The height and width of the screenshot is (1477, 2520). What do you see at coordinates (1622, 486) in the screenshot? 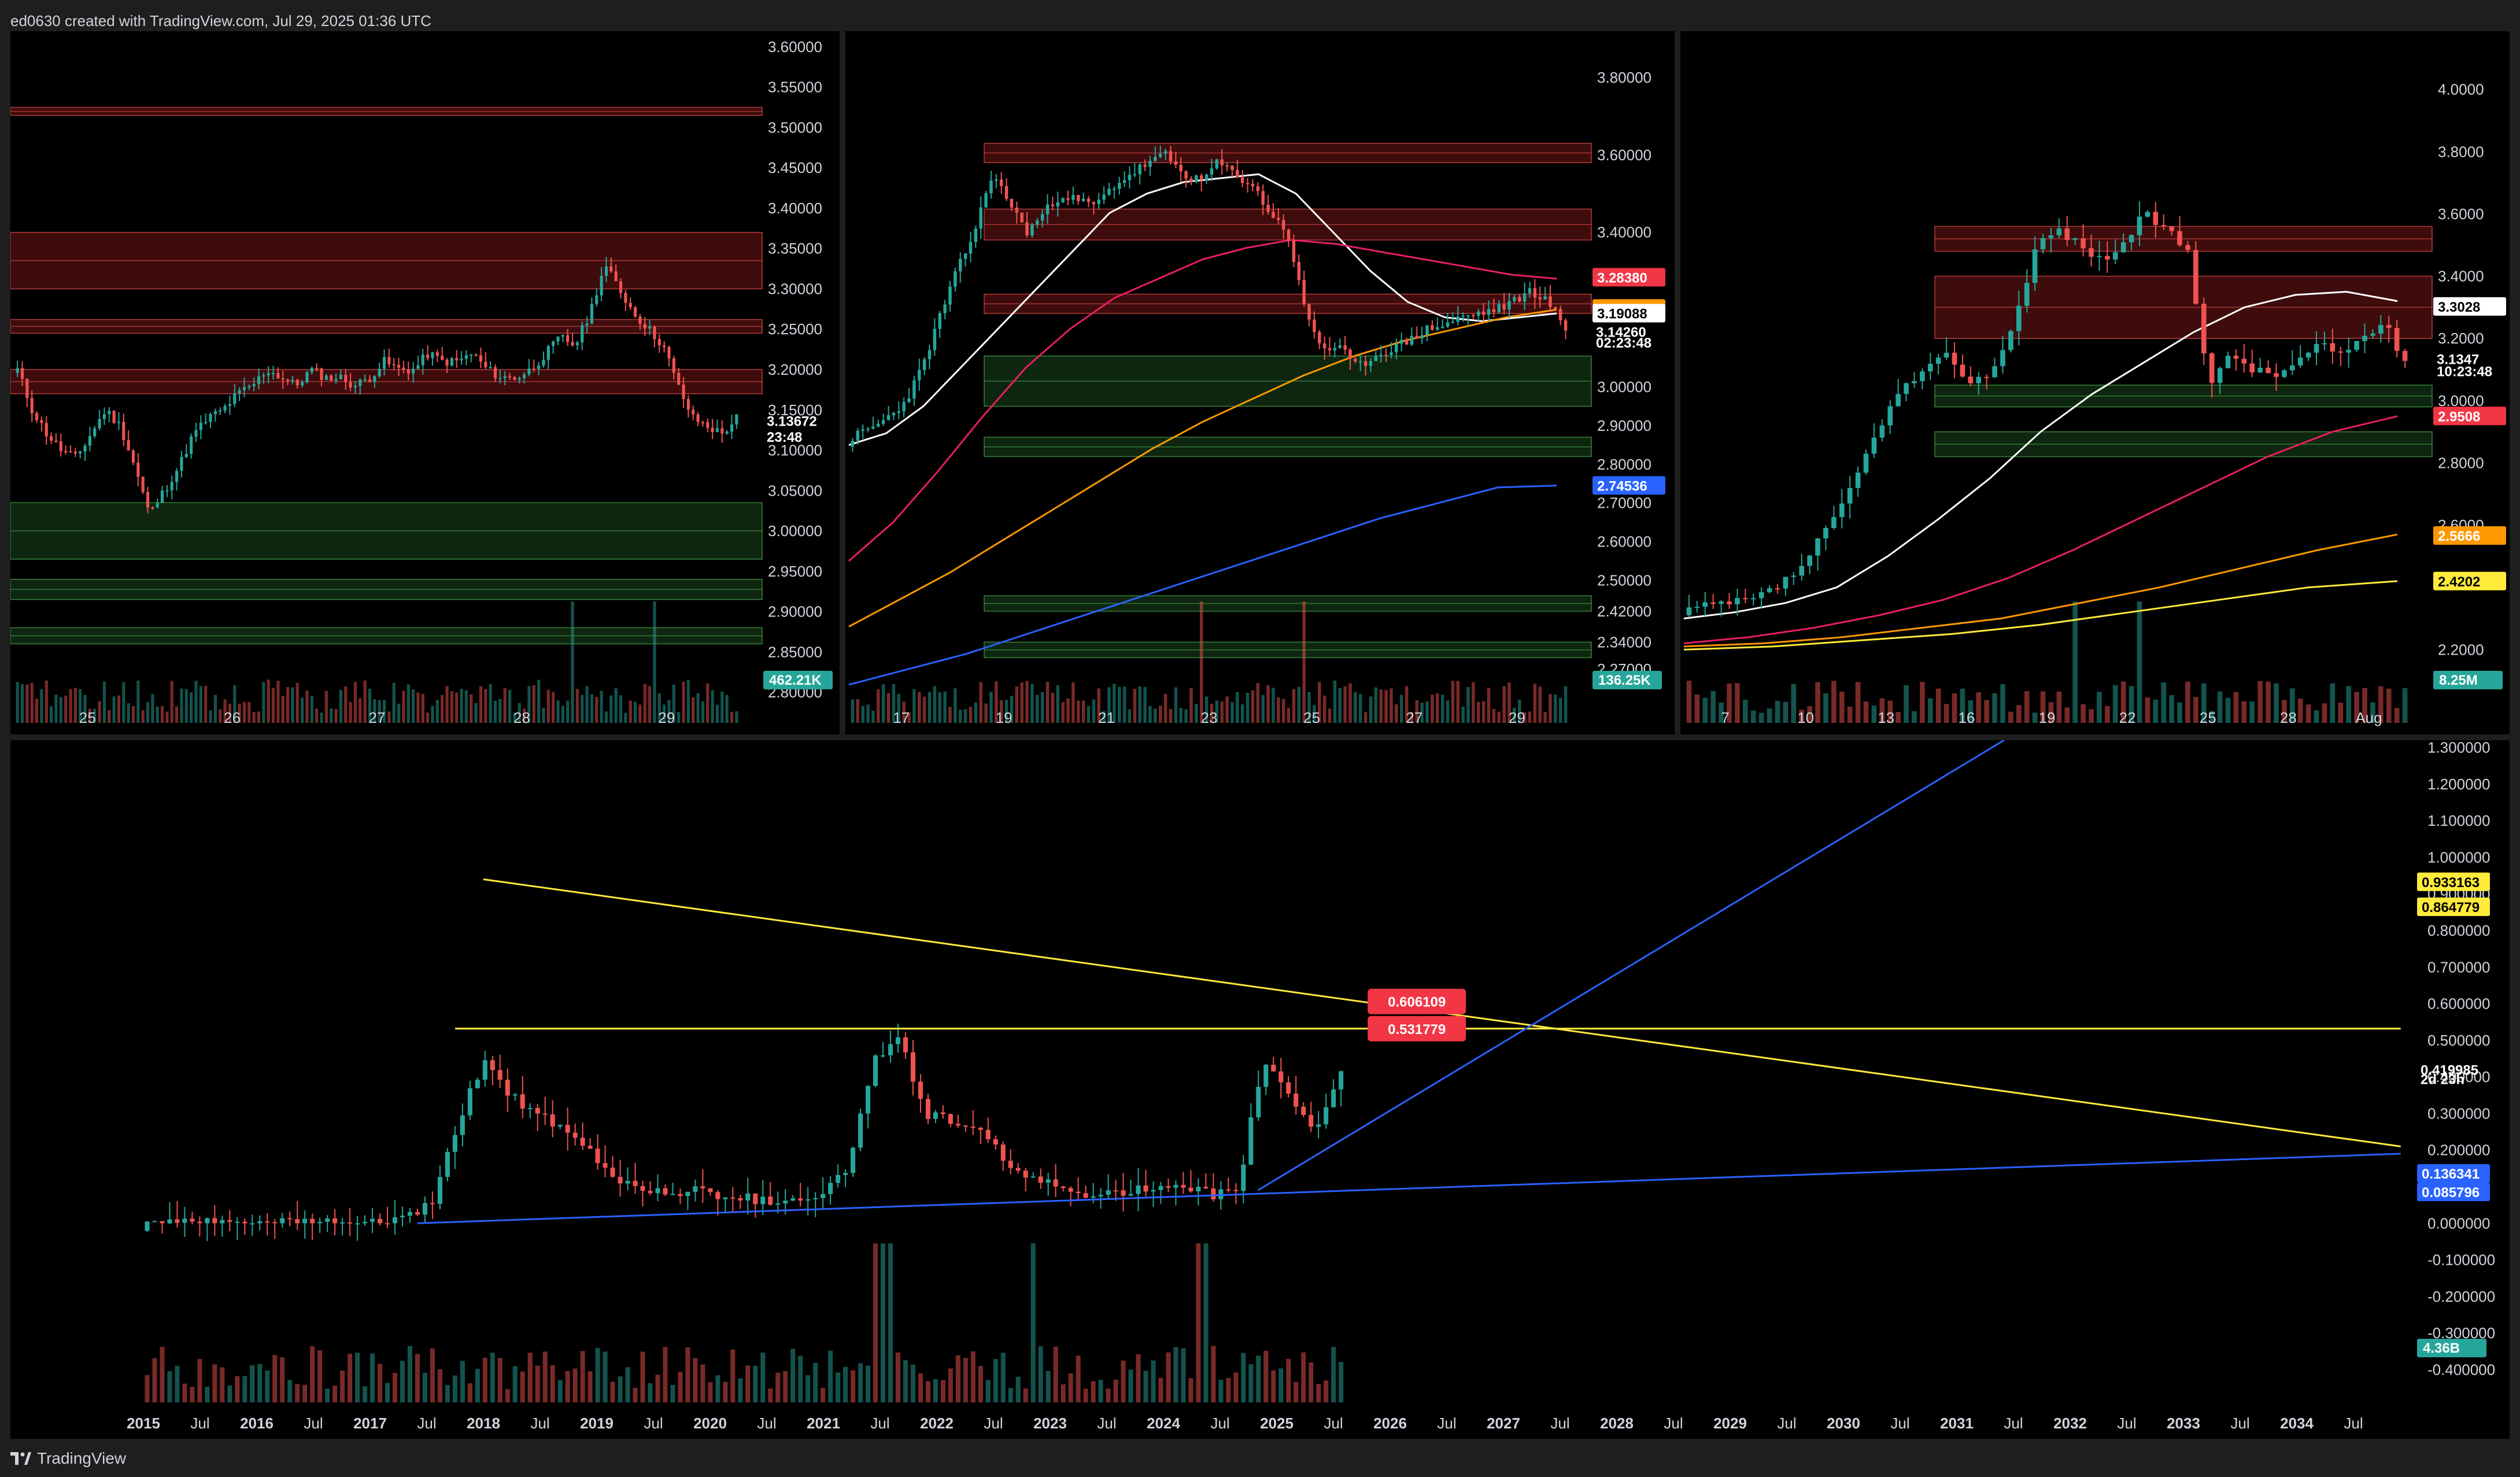
I see `panel-top-middle-price-tag-text: 2.74536` at bounding box center [1622, 486].